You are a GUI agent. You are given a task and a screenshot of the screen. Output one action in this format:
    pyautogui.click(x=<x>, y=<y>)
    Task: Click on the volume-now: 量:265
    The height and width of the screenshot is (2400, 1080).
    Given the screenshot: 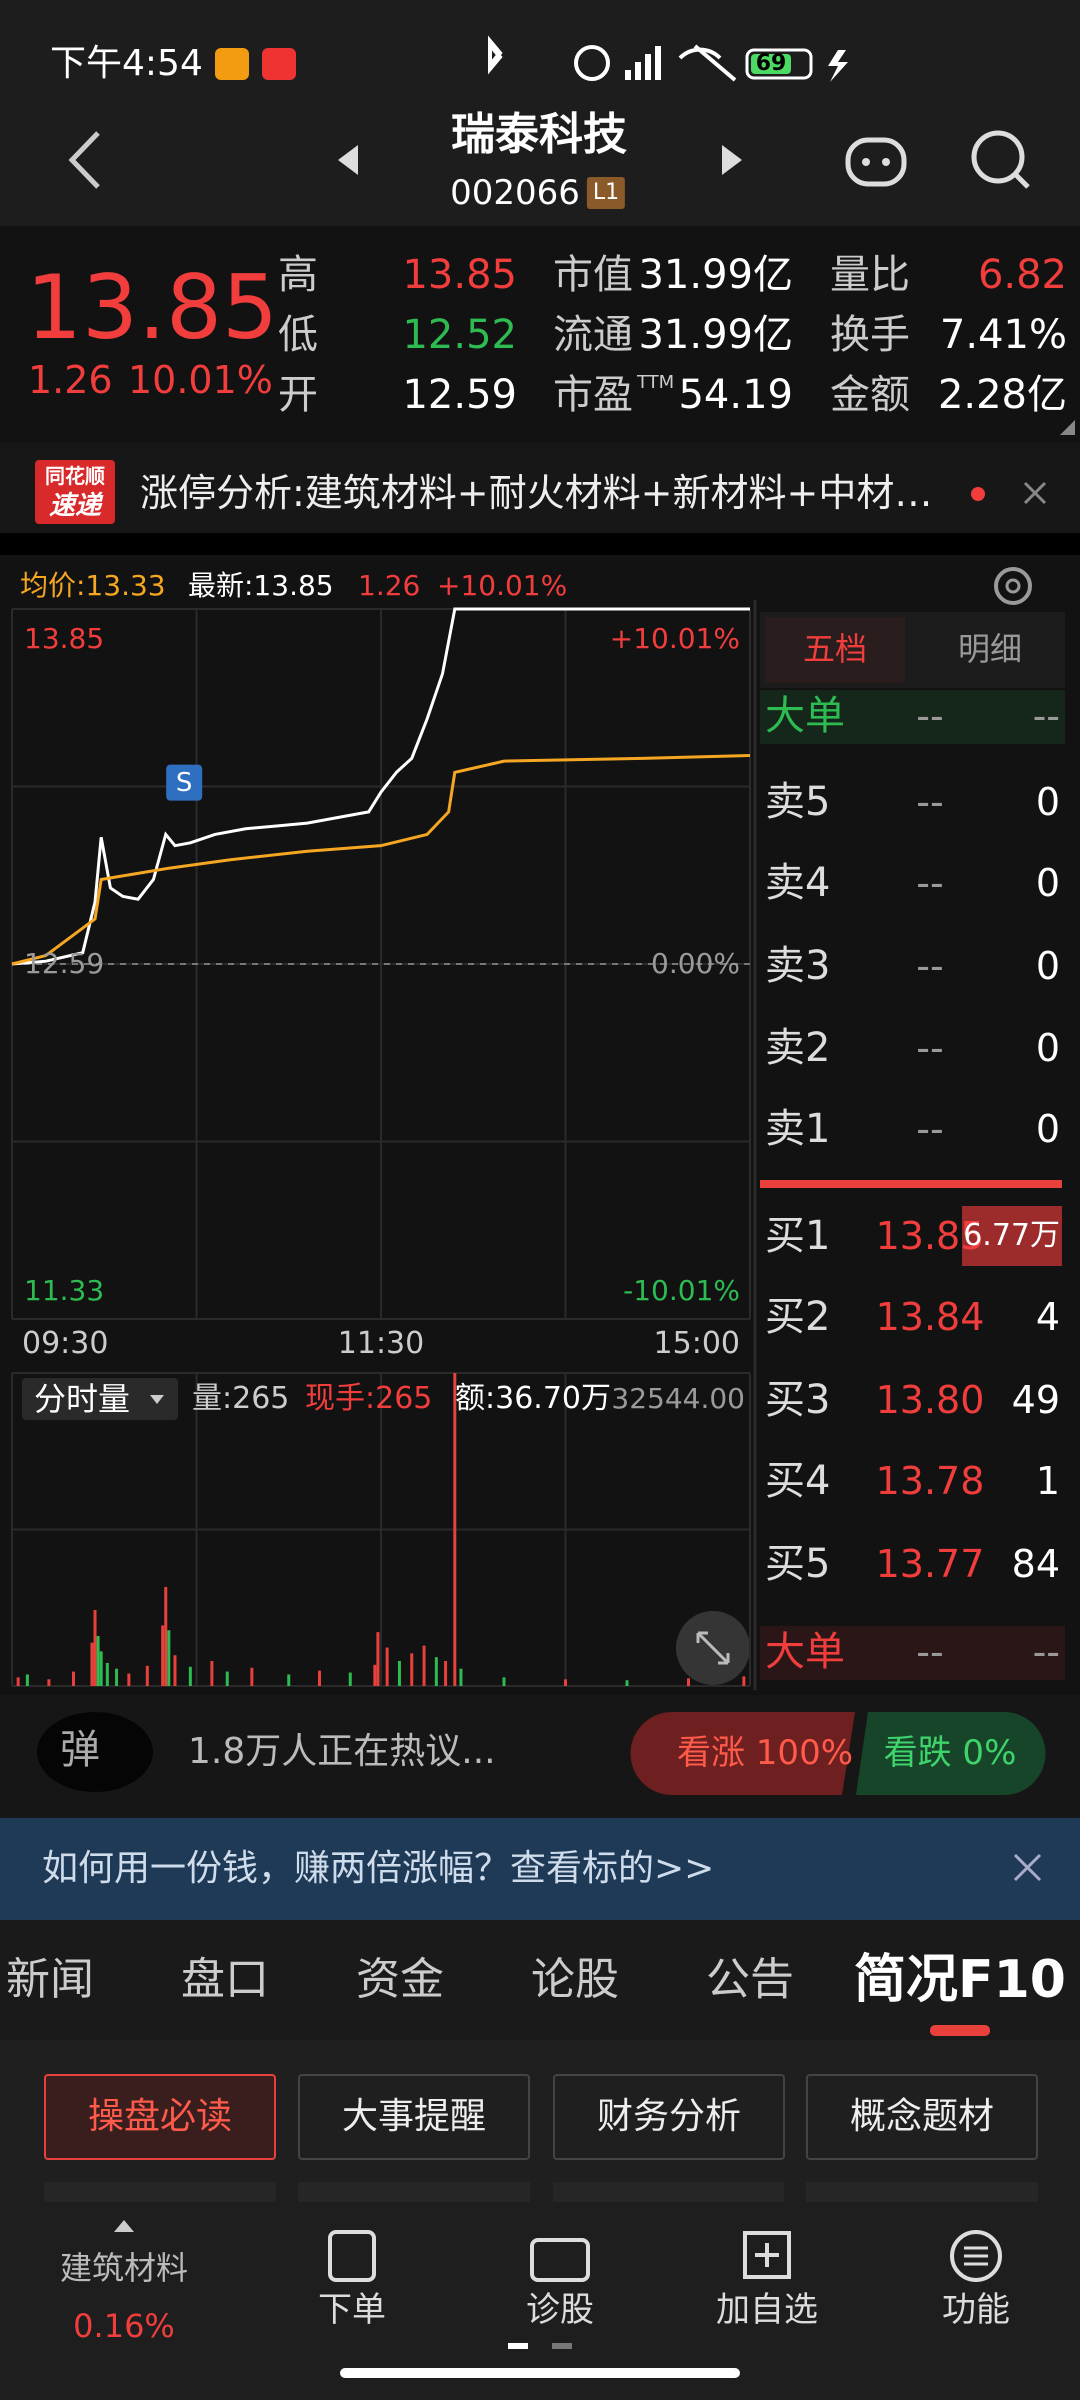 What is the action you would take?
    pyautogui.click(x=241, y=1398)
    